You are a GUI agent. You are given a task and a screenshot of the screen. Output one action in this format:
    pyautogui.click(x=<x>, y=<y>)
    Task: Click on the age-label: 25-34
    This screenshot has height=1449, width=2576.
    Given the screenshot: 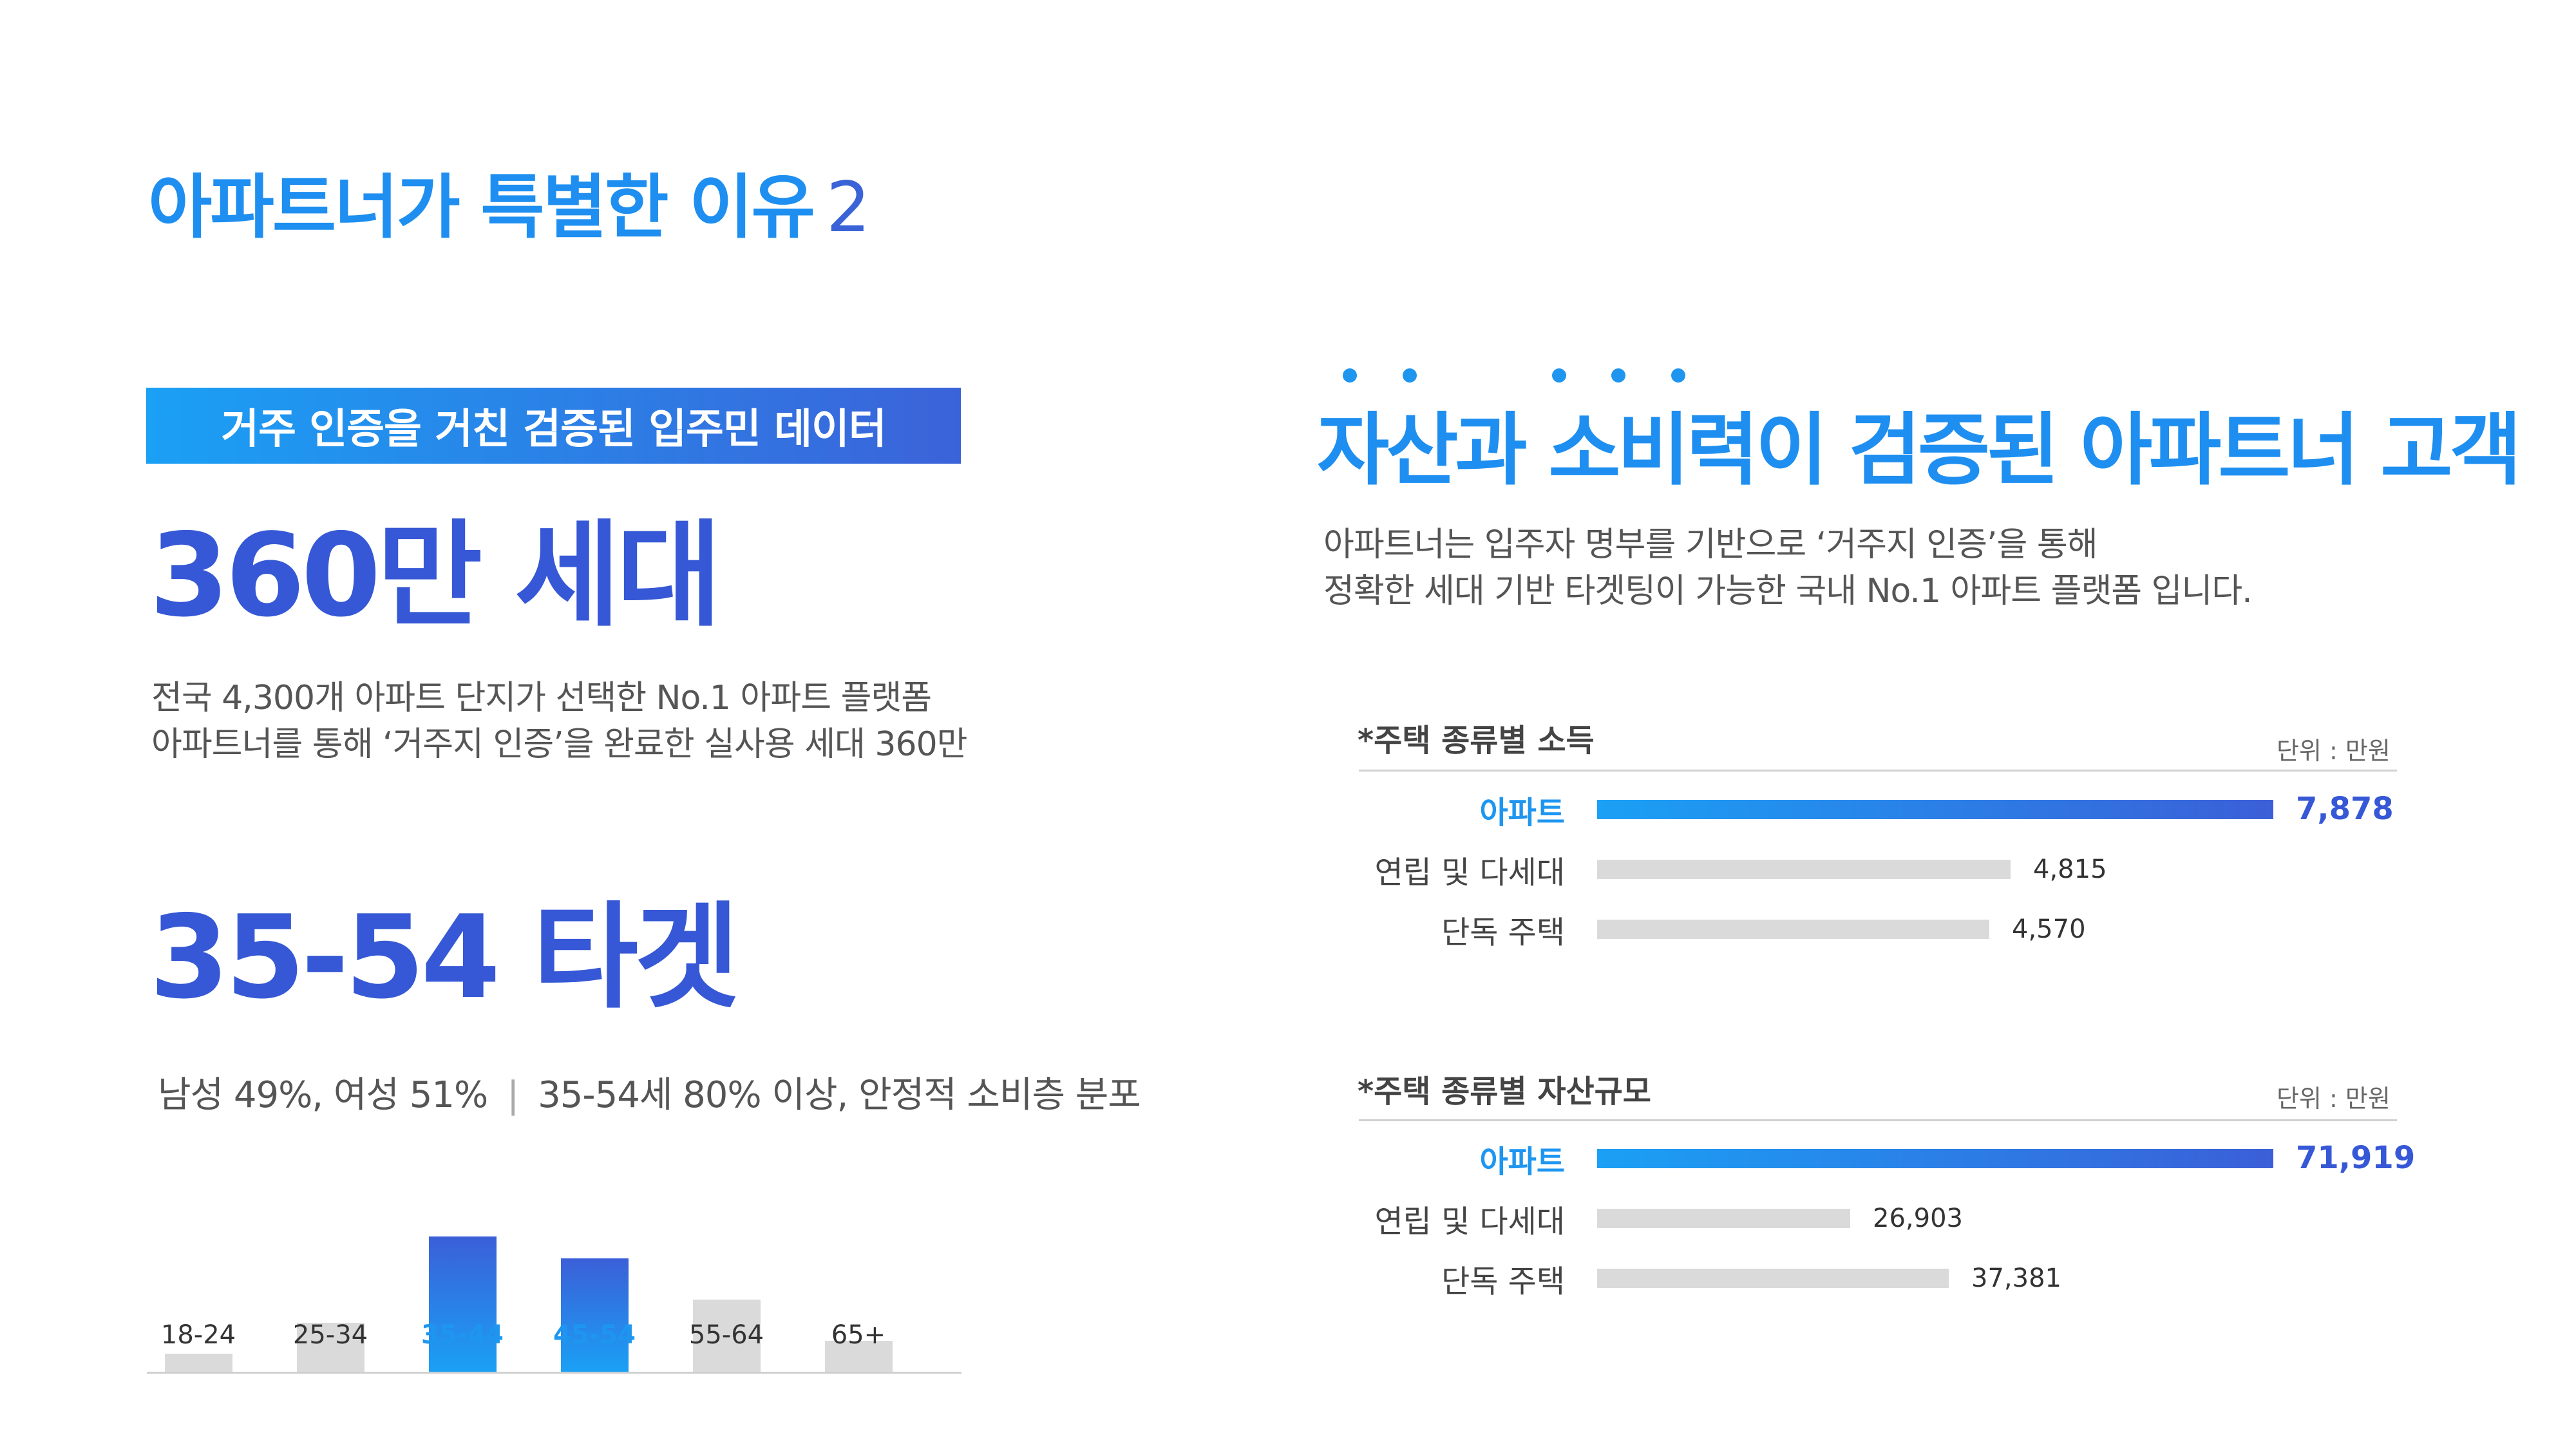 What is the action you would take?
    pyautogui.click(x=330, y=1335)
    